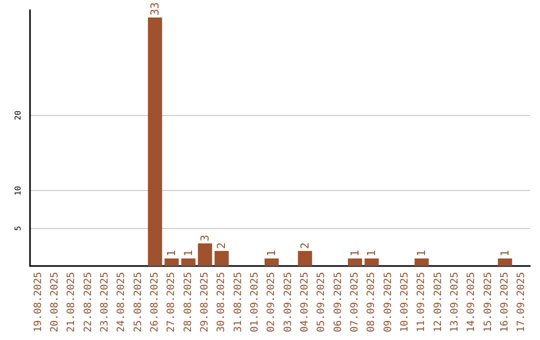  I want to click on x-tick-label: 13.09.2025, so click(455, 302).